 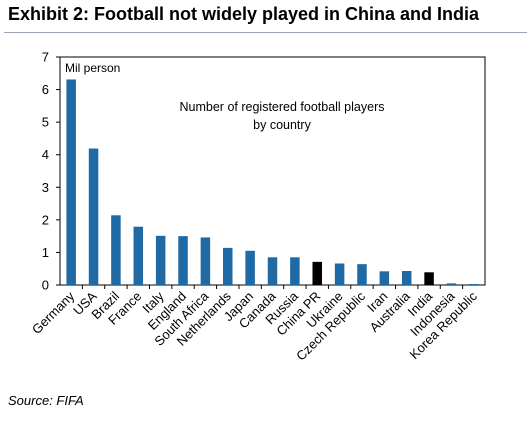 I want to click on bar-iran, so click(x=384, y=278).